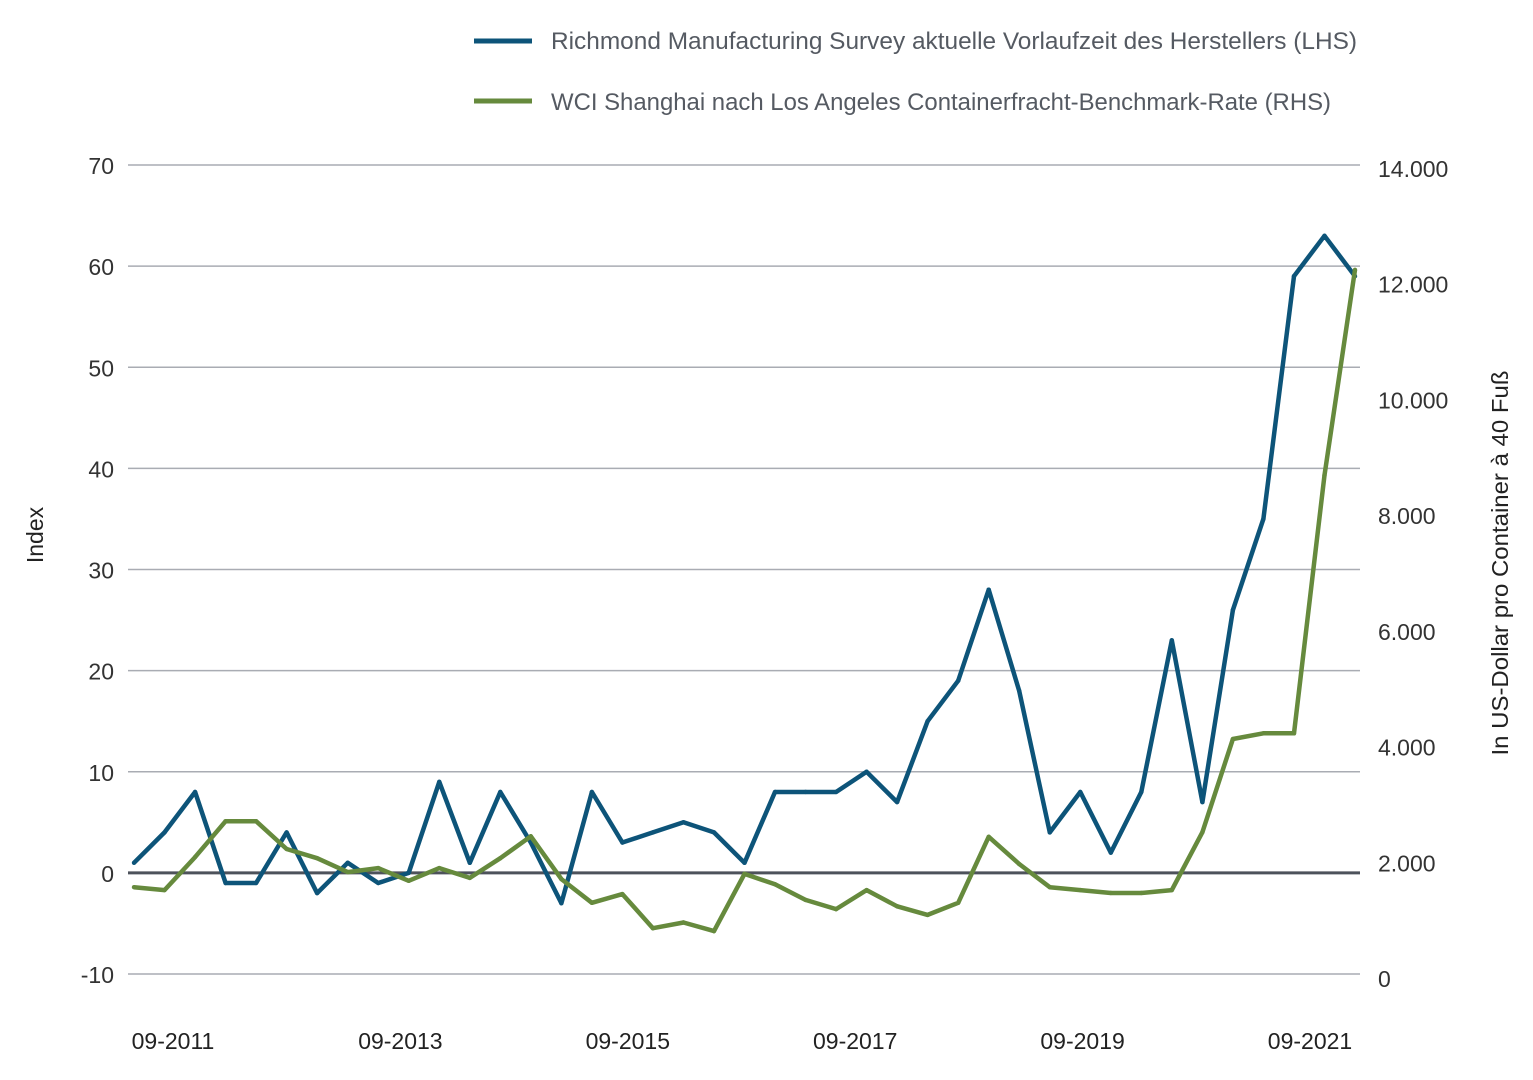  What do you see at coordinates (173, 1041) in the screenshot?
I see `x-tick-label: 09-2011` at bounding box center [173, 1041].